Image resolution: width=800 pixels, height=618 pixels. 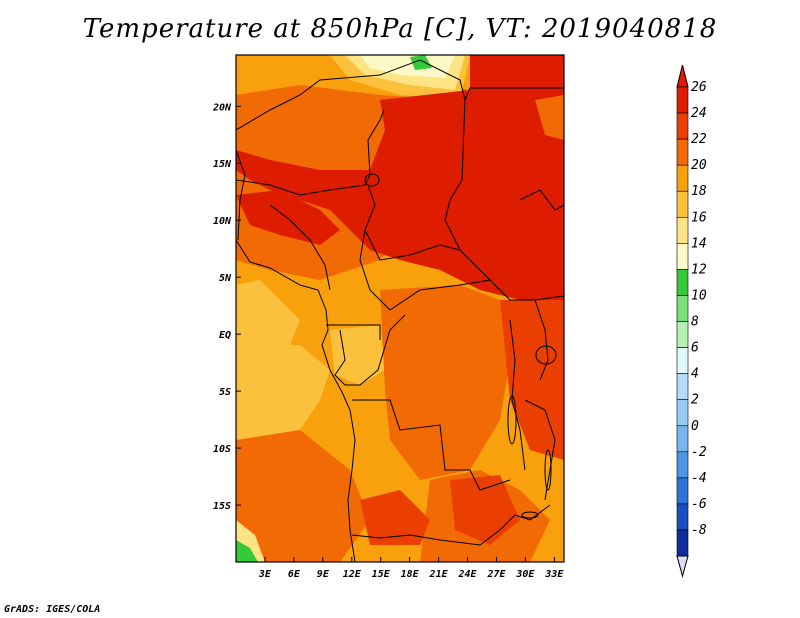 What do you see at coordinates (699, 269) in the screenshot?
I see `colorbar-label: 12` at bounding box center [699, 269].